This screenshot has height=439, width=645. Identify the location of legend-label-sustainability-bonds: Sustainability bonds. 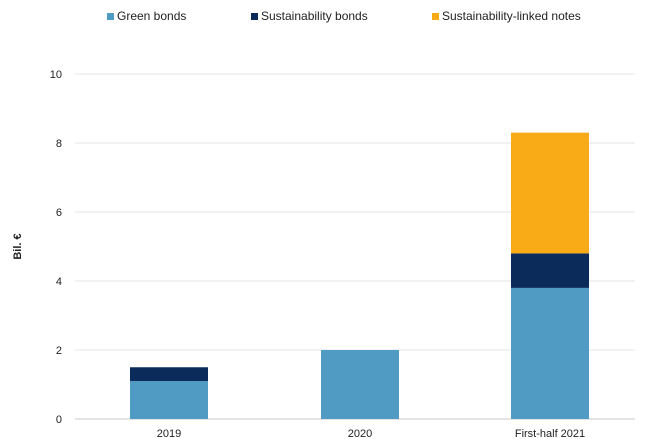
(314, 16).